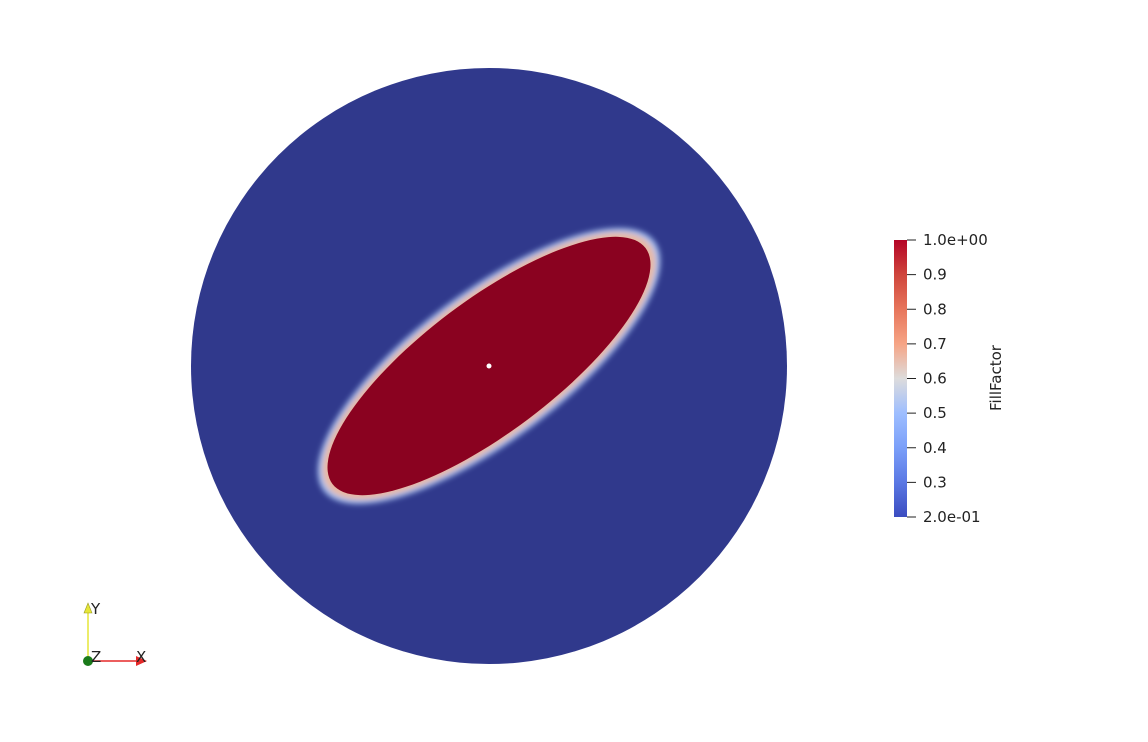 The width and height of the screenshot is (1148, 742). Describe the element at coordinates (88, 661) in the screenshot. I see `z-axis-dot` at that location.